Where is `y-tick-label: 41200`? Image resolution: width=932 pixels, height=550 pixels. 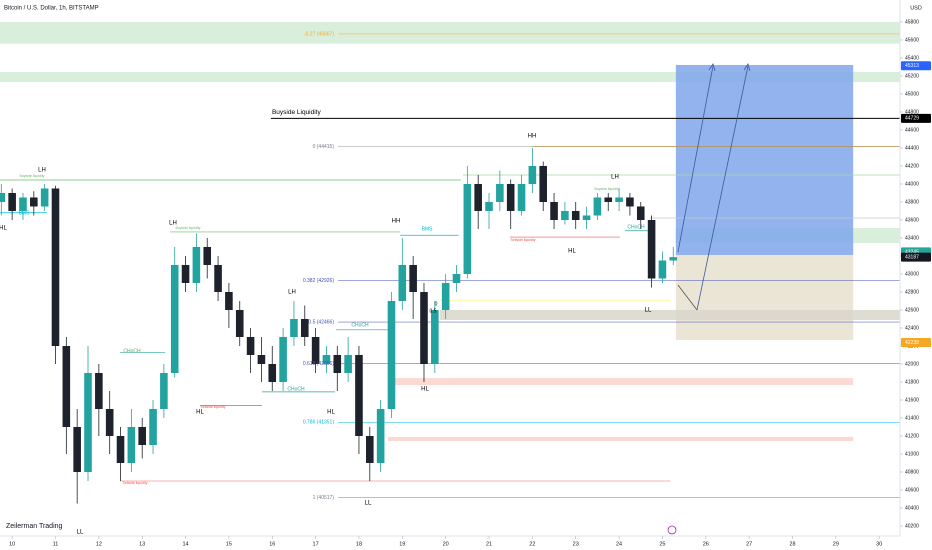 y-tick-label: 41200 is located at coordinates (912, 436).